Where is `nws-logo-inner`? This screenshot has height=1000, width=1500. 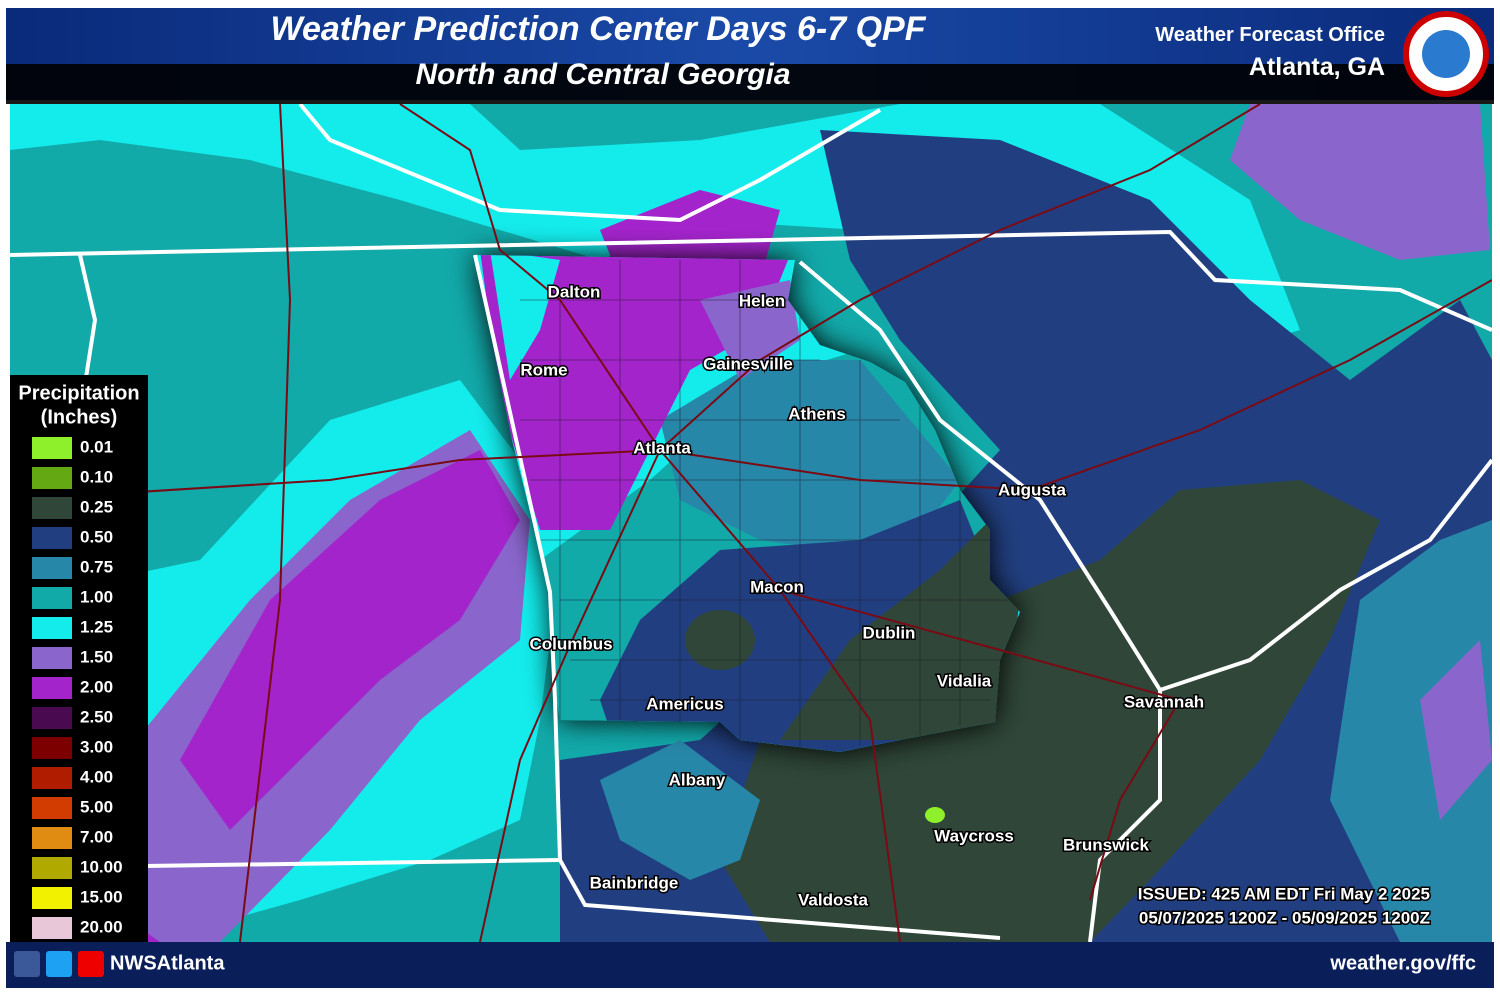
nws-logo-inner is located at coordinates (1446, 54).